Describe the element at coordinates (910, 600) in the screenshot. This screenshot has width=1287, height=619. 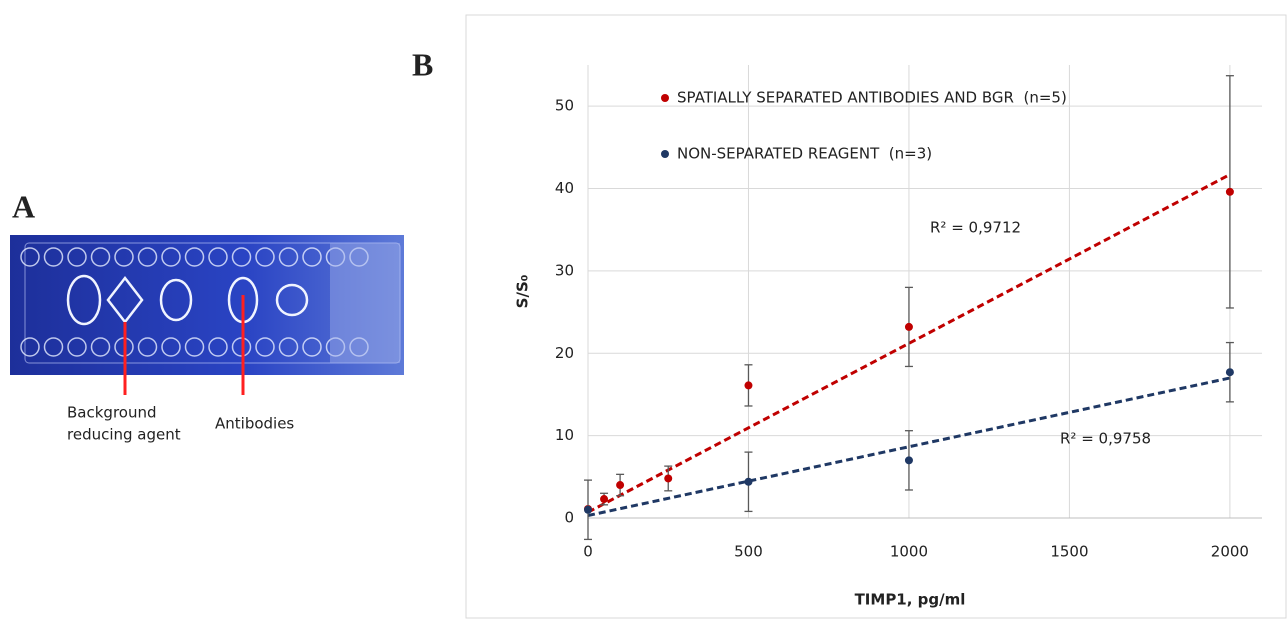
I see `x-axis-label: TIMP1, pg/ml` at that location.